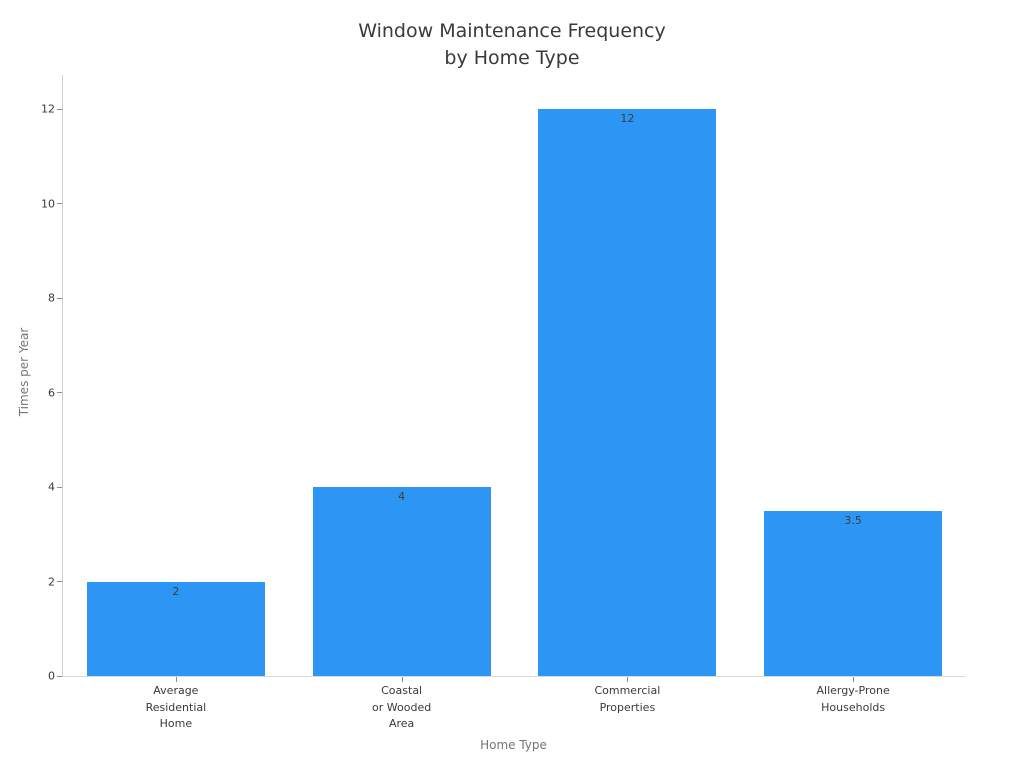  I want to click on x-tick-label-line: Commercial, so click(627, 690).